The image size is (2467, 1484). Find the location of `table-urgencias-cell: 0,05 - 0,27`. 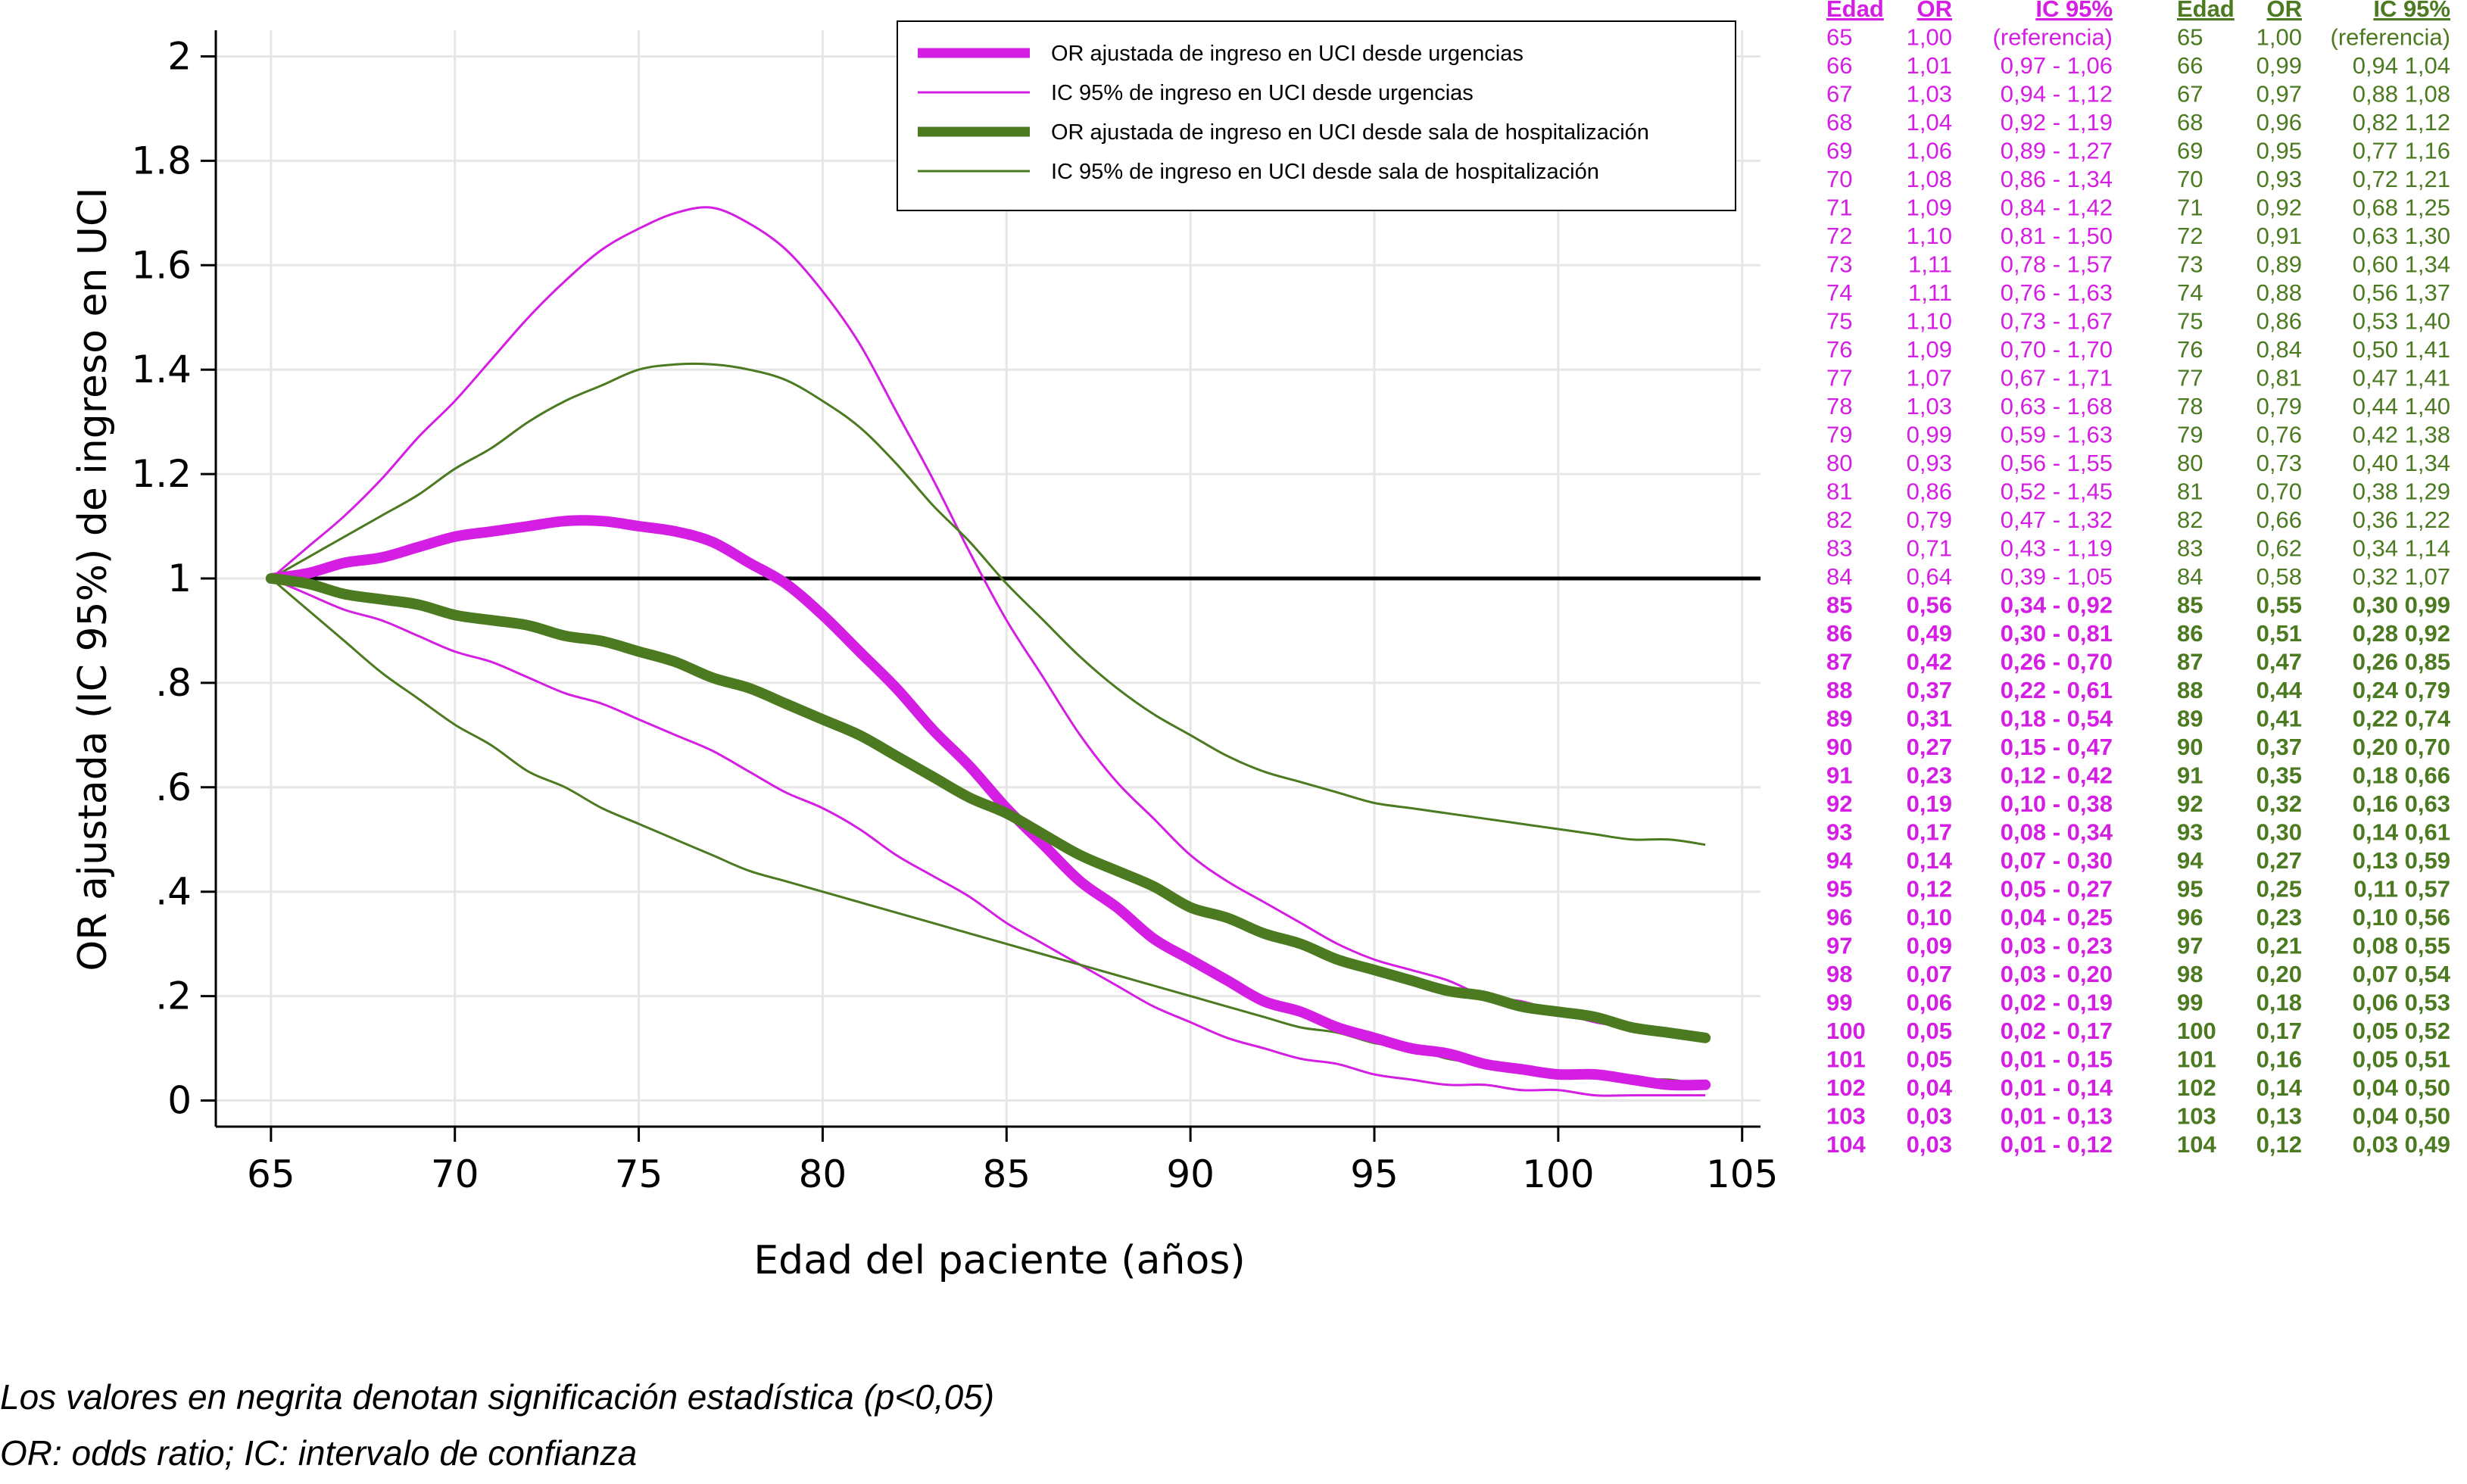

table-urgencias-cell: 0,05 - 0,27 is located at coordinates (2057, 889).